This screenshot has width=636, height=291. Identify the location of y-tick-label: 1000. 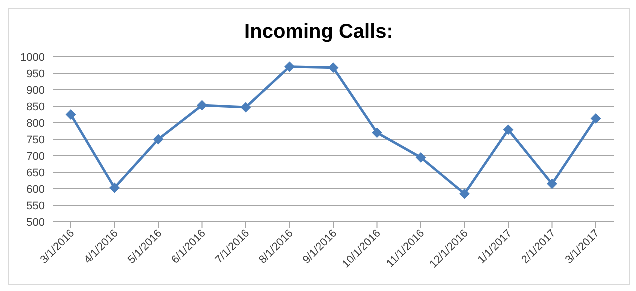
(32, 58).